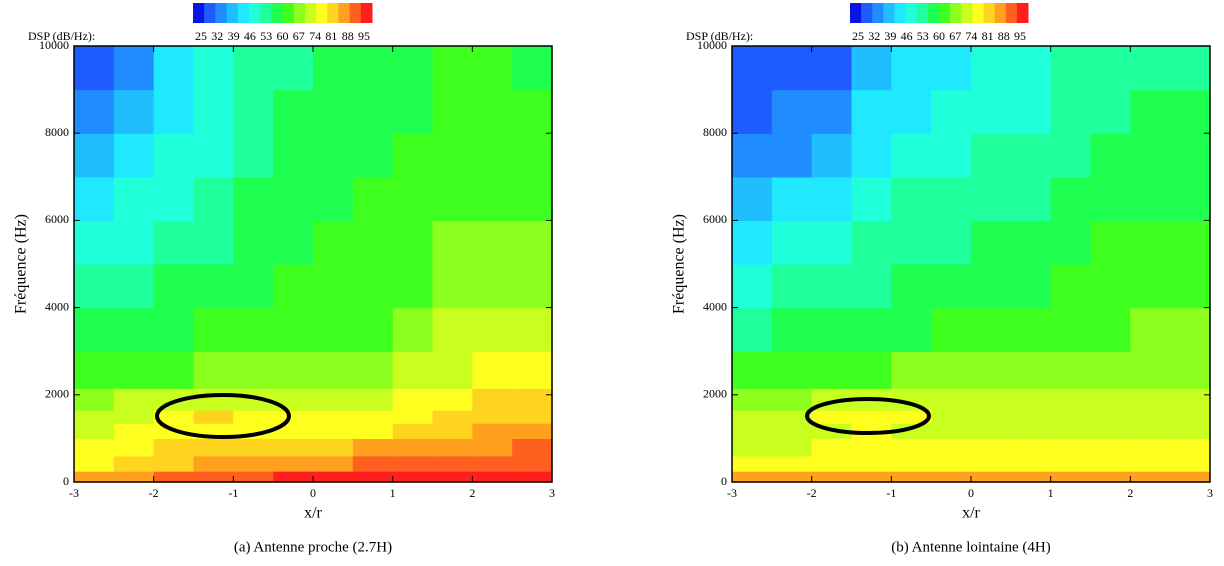  I want to click on colorbar-tick-label: 60, so click(283, 36).